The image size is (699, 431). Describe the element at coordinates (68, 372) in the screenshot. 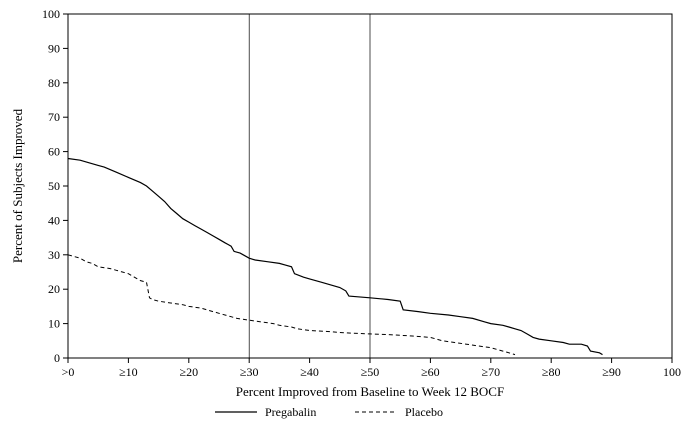

I see `x-tick-label: >0` at that location.